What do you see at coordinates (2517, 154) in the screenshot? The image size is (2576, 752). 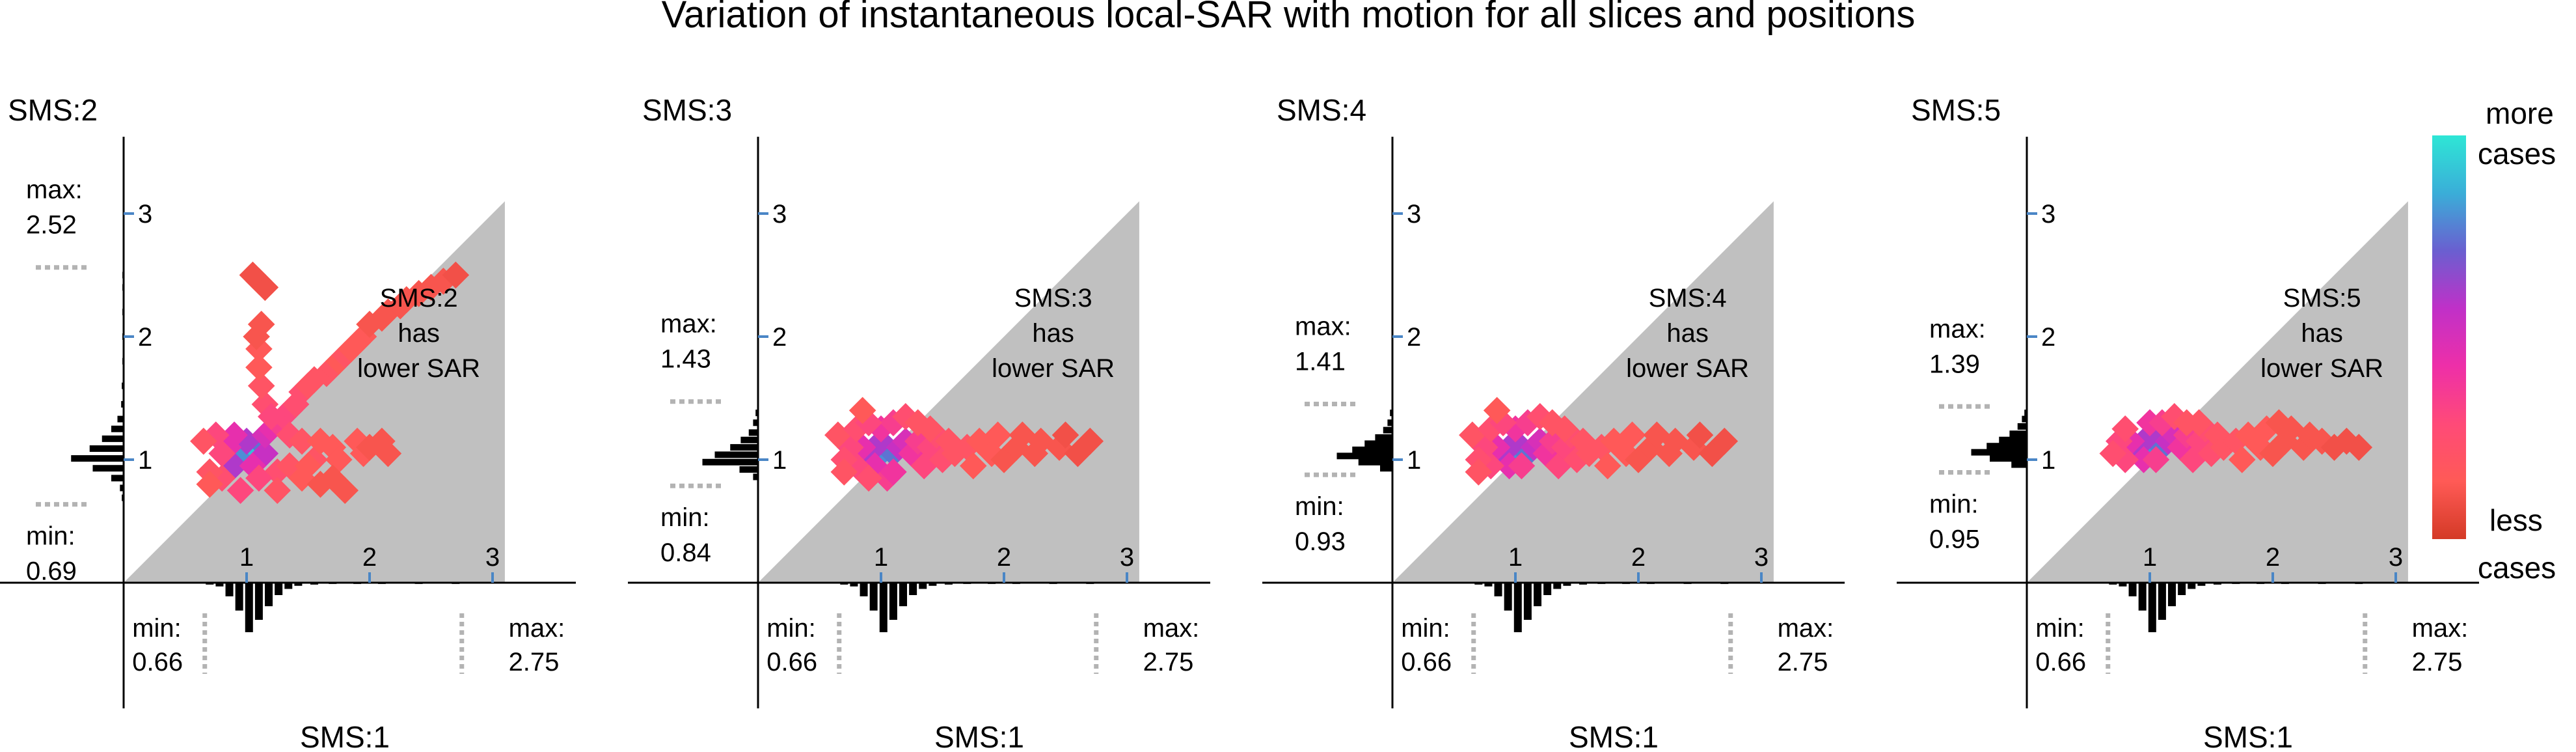 I see `colorbar-top-label-line-2: cases` at bounding box center [2517, 154].